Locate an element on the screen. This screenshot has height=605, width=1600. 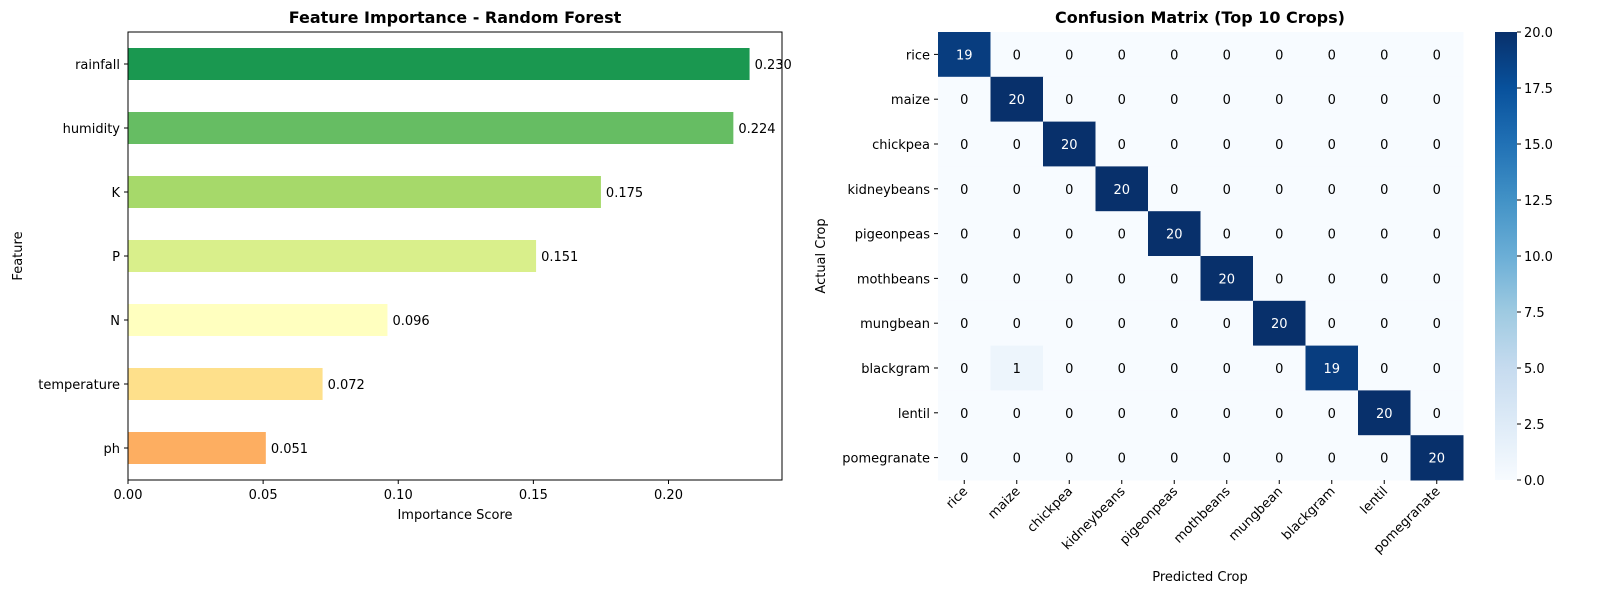
x-tick-label: 0.05 is located at coordinates (263, 495).